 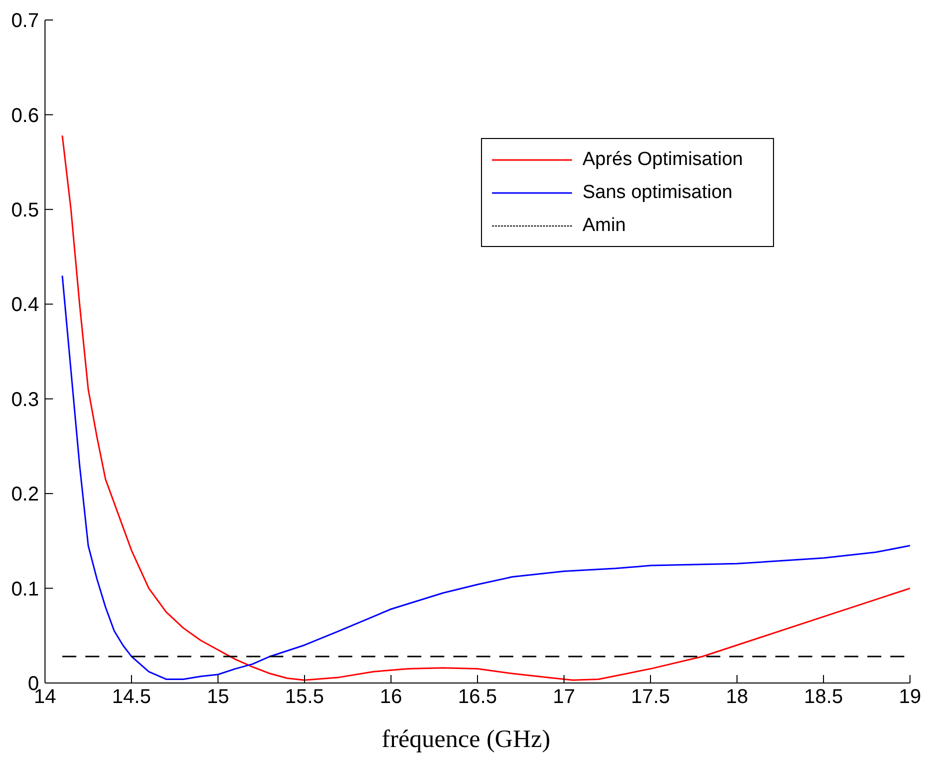 I want to click on y-tick-label: 0.4, so click(x=25, y=305).